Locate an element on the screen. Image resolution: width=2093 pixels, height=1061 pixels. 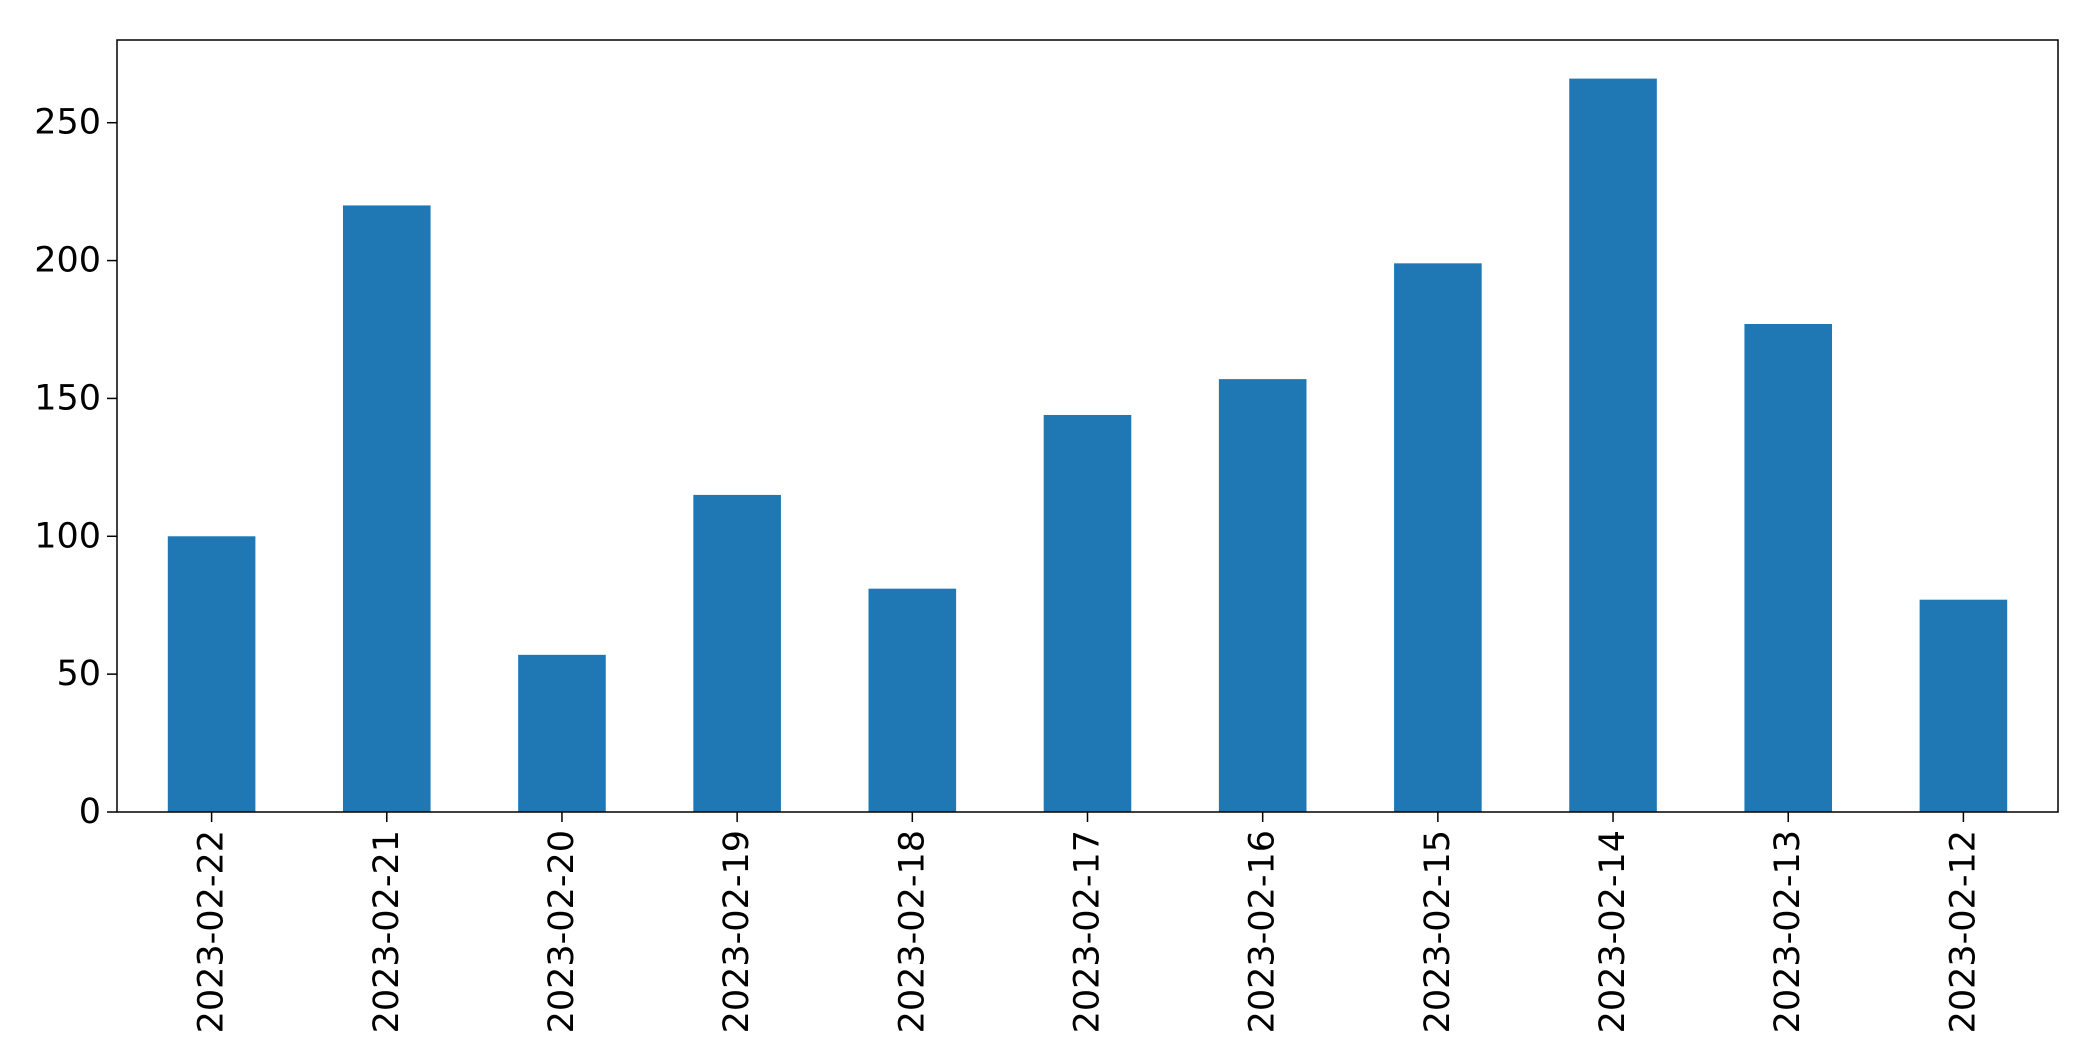
x-tick-label: 2023-02-17 is located at coordinates (1088, 931).